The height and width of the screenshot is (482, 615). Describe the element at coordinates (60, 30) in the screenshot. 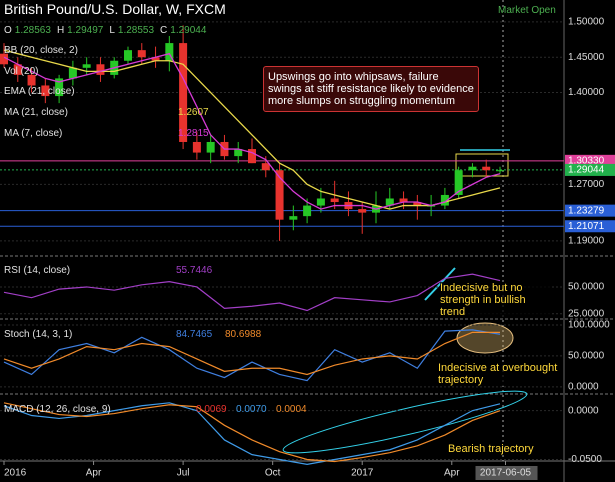

I see `ohlc-key: H` at that location.